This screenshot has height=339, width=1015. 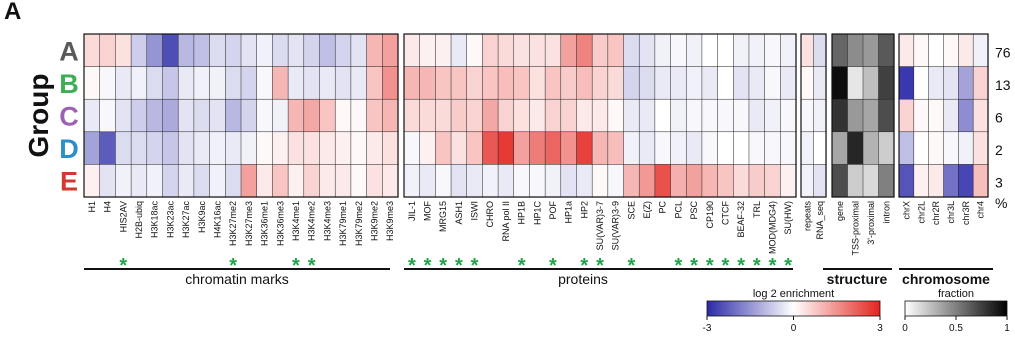 I want to click on column-label-chromatin-0: H1, so click(x=92, y=207).